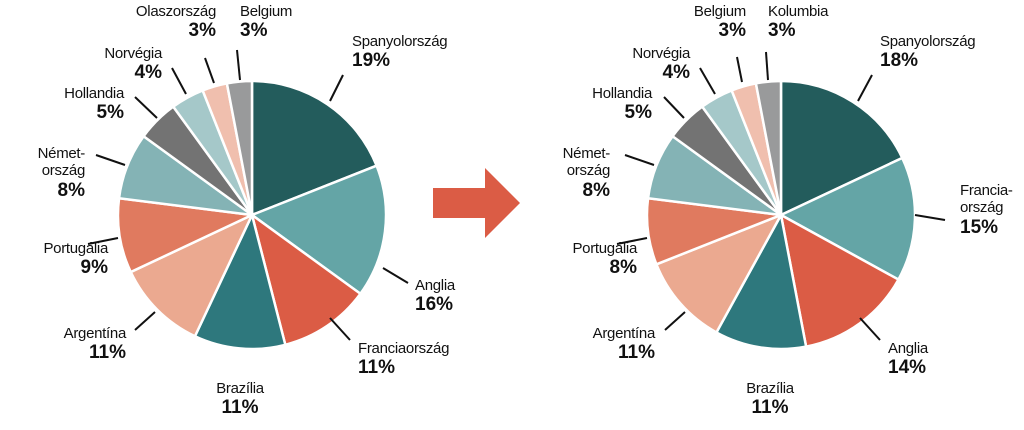 The image size is (1024, 430). What do you see at coordinates (403, 359) in the screenshot?
I see `slice-label: Franciaország 11%` at bounding box center [403, 359].